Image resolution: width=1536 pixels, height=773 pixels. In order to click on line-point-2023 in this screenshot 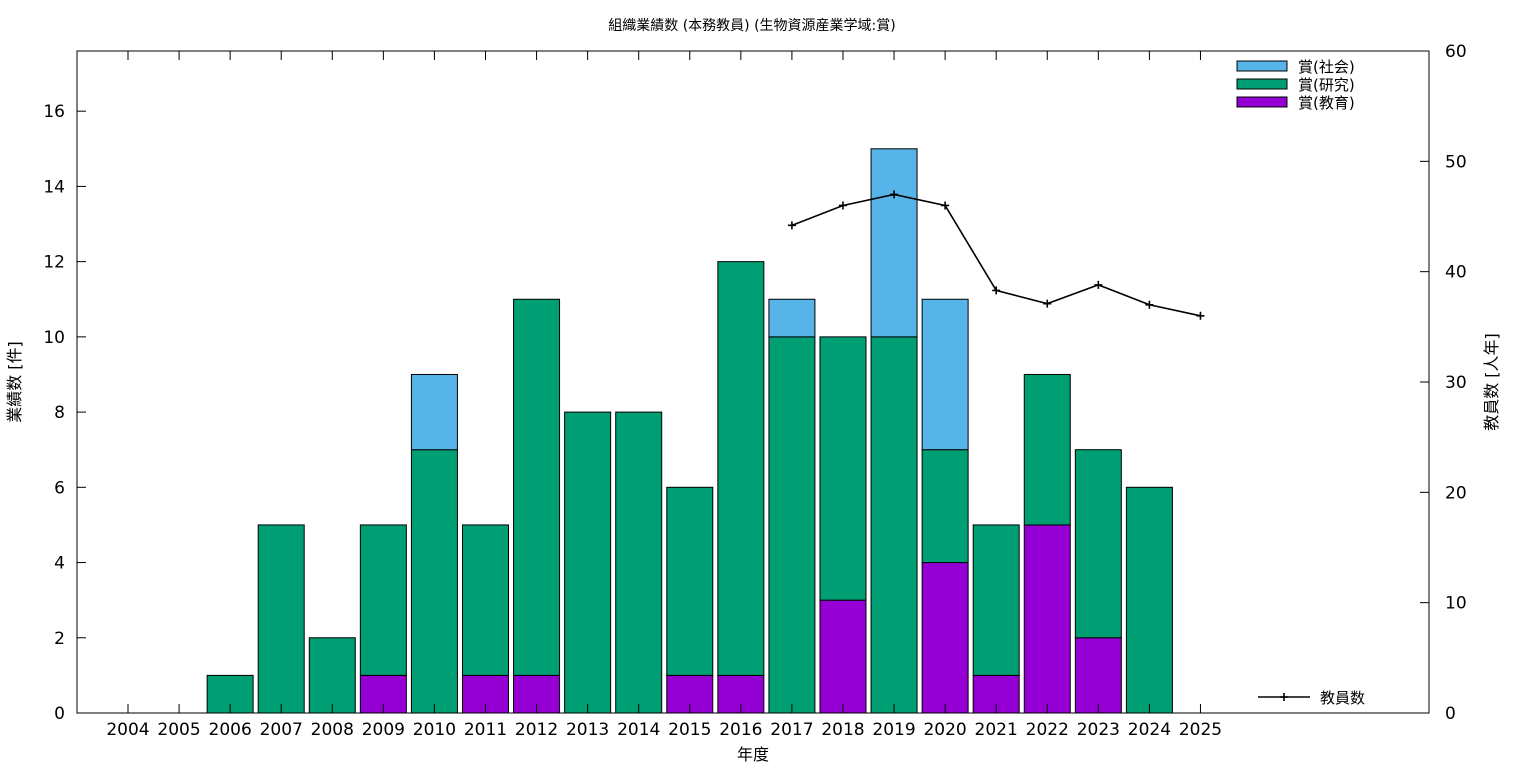, I will do `click(1098, 284)`.